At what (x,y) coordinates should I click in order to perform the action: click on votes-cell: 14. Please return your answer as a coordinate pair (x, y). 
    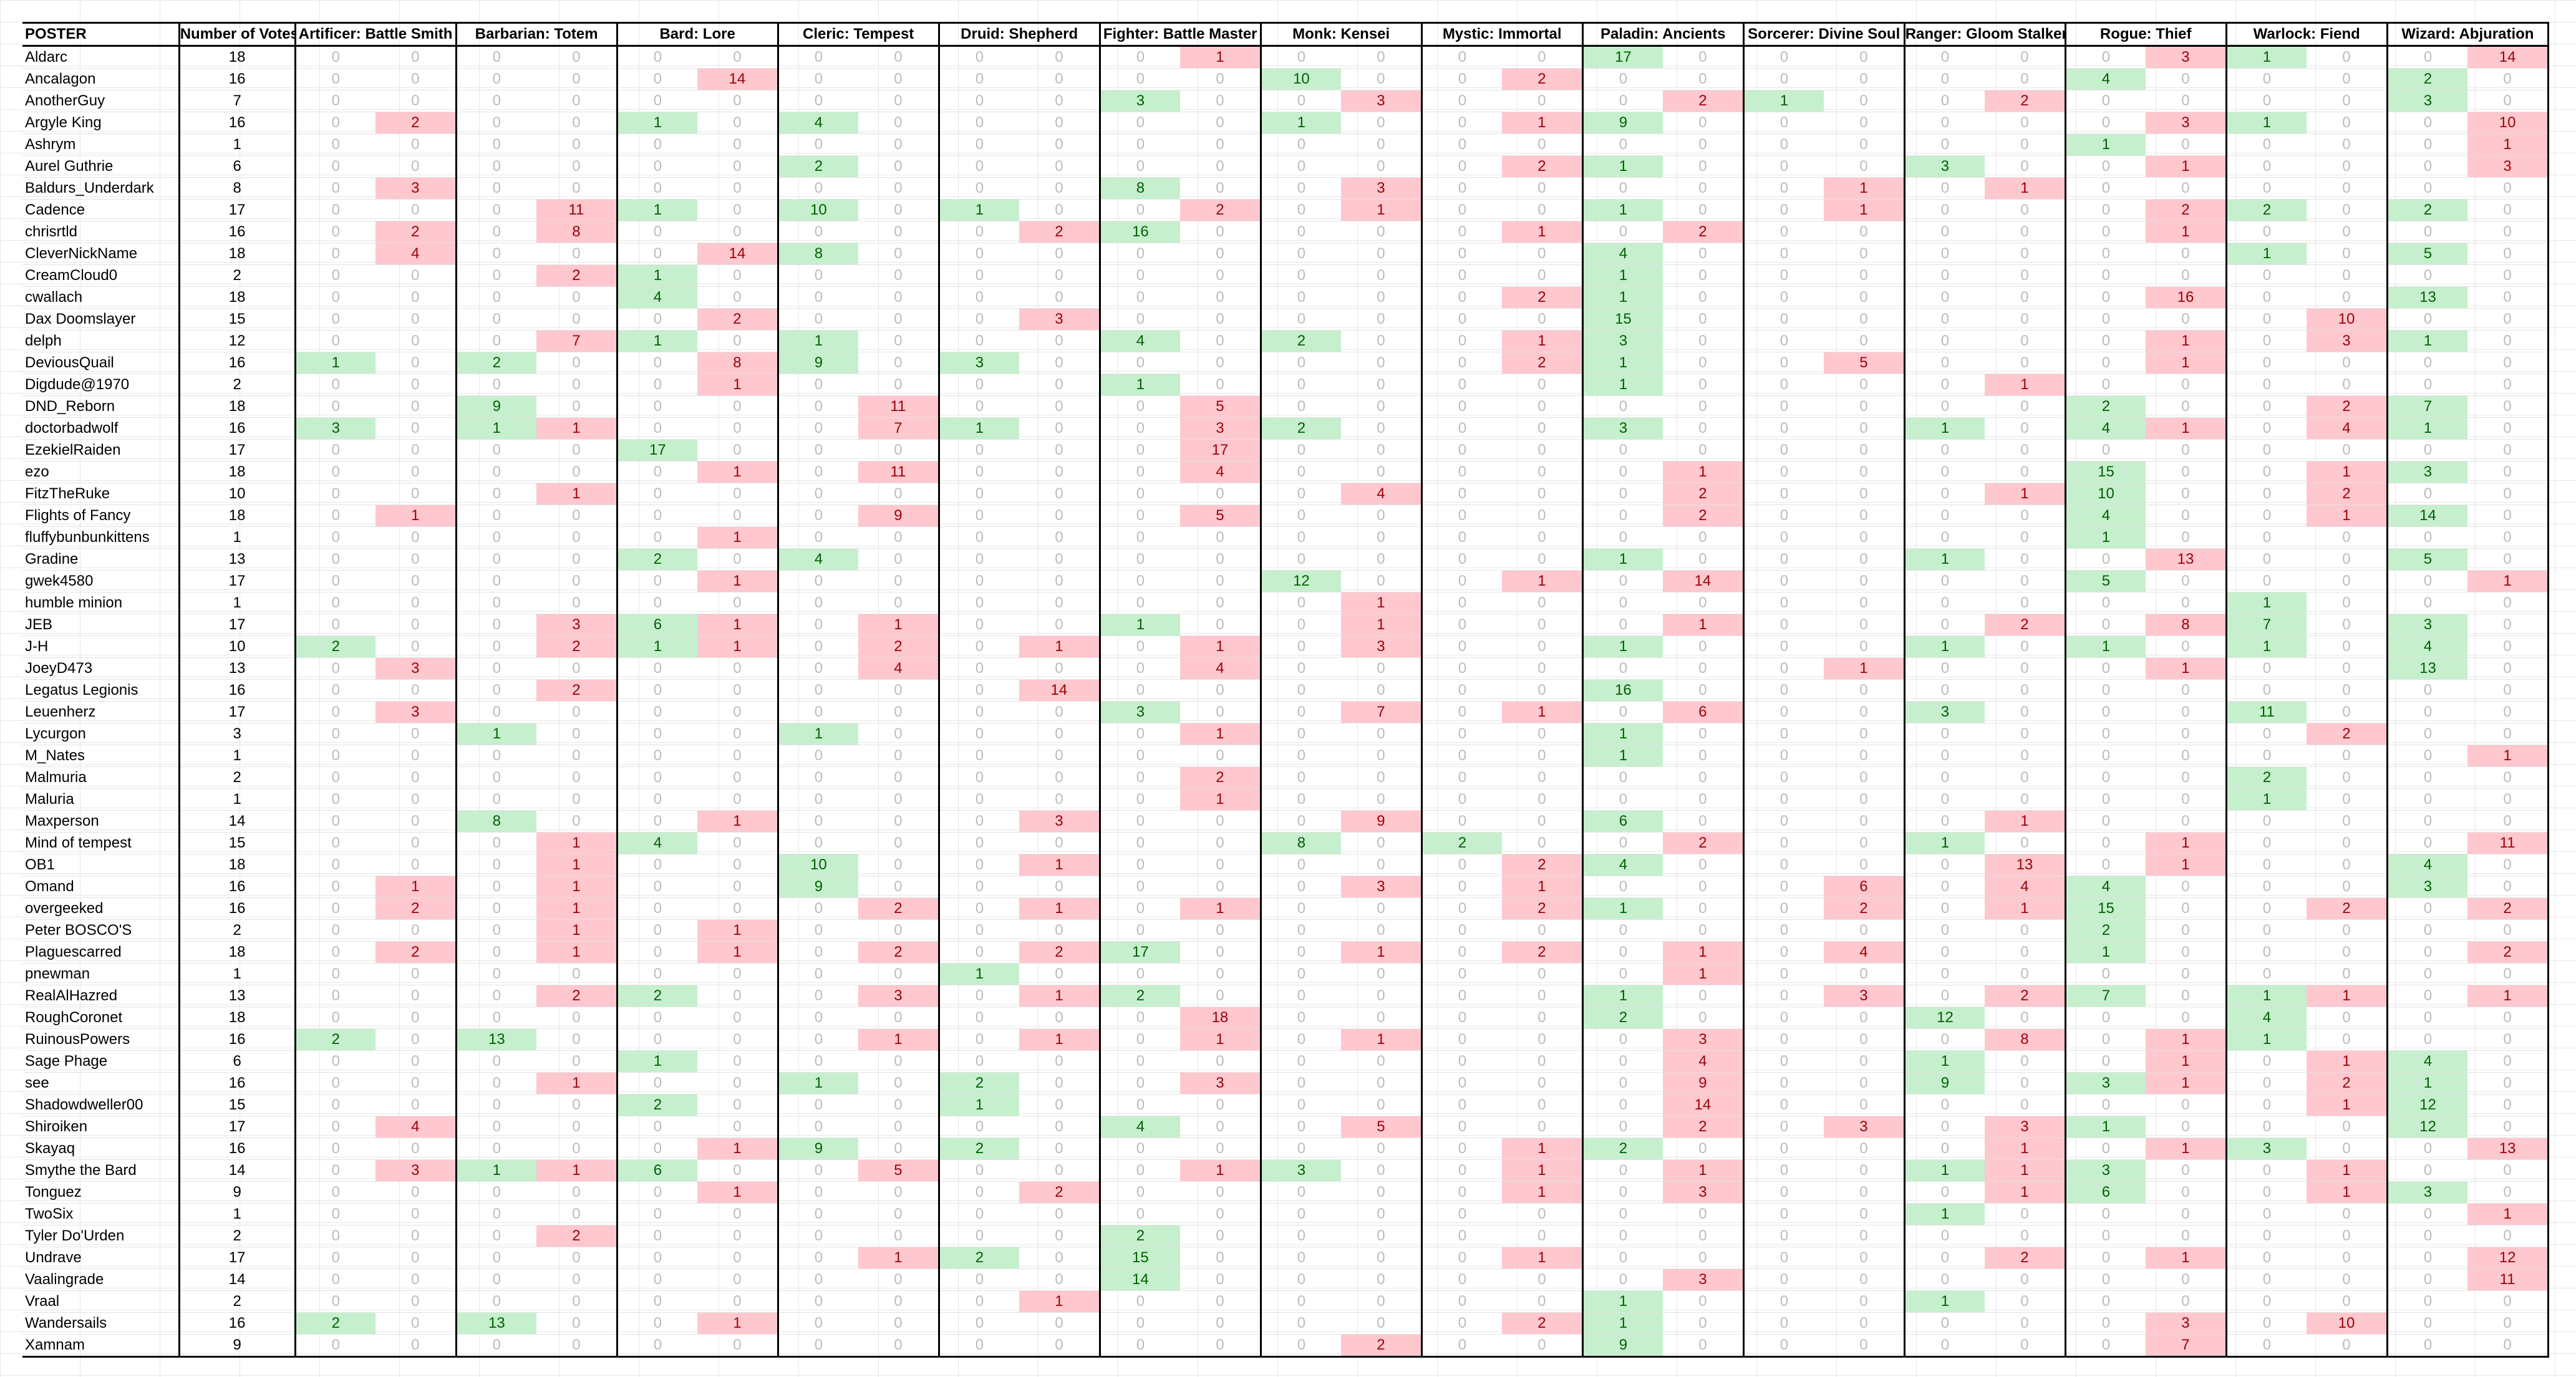
    Looking at the image, I should click on (237, 1170).